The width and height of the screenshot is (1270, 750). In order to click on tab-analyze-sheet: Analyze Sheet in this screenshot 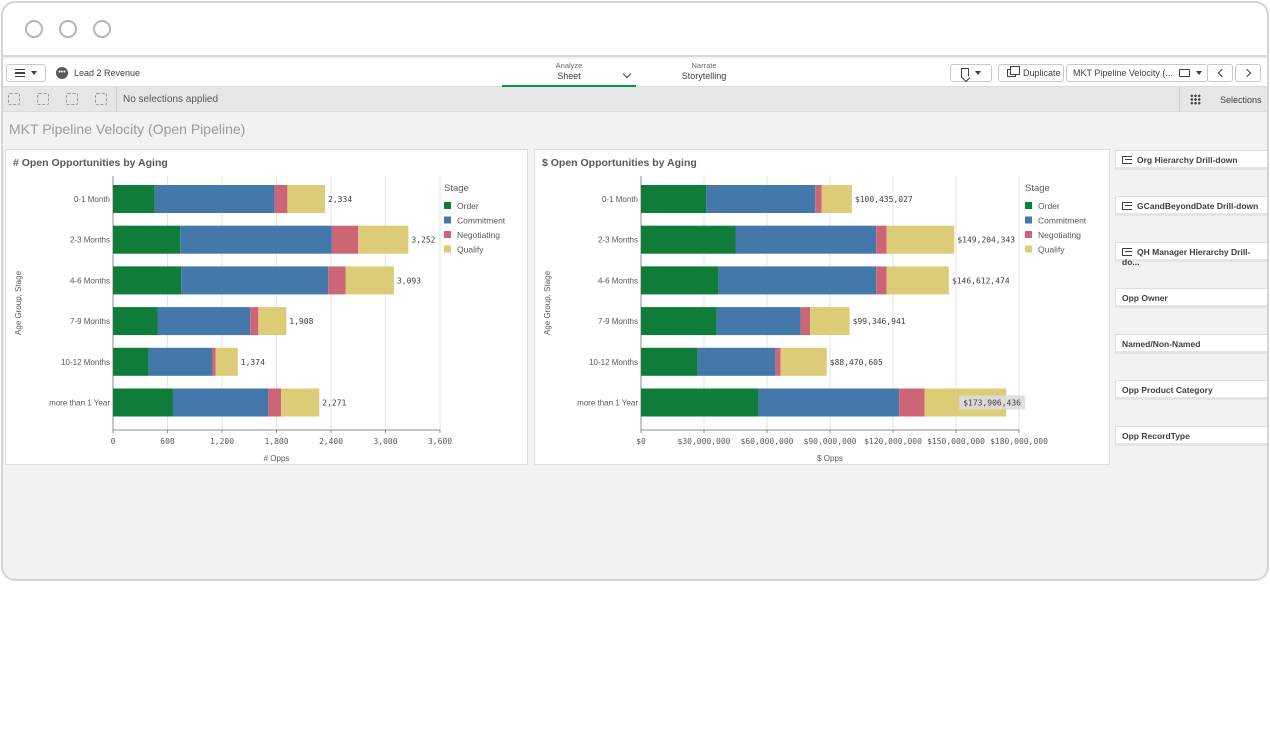, I will do `click(569, 74)`.